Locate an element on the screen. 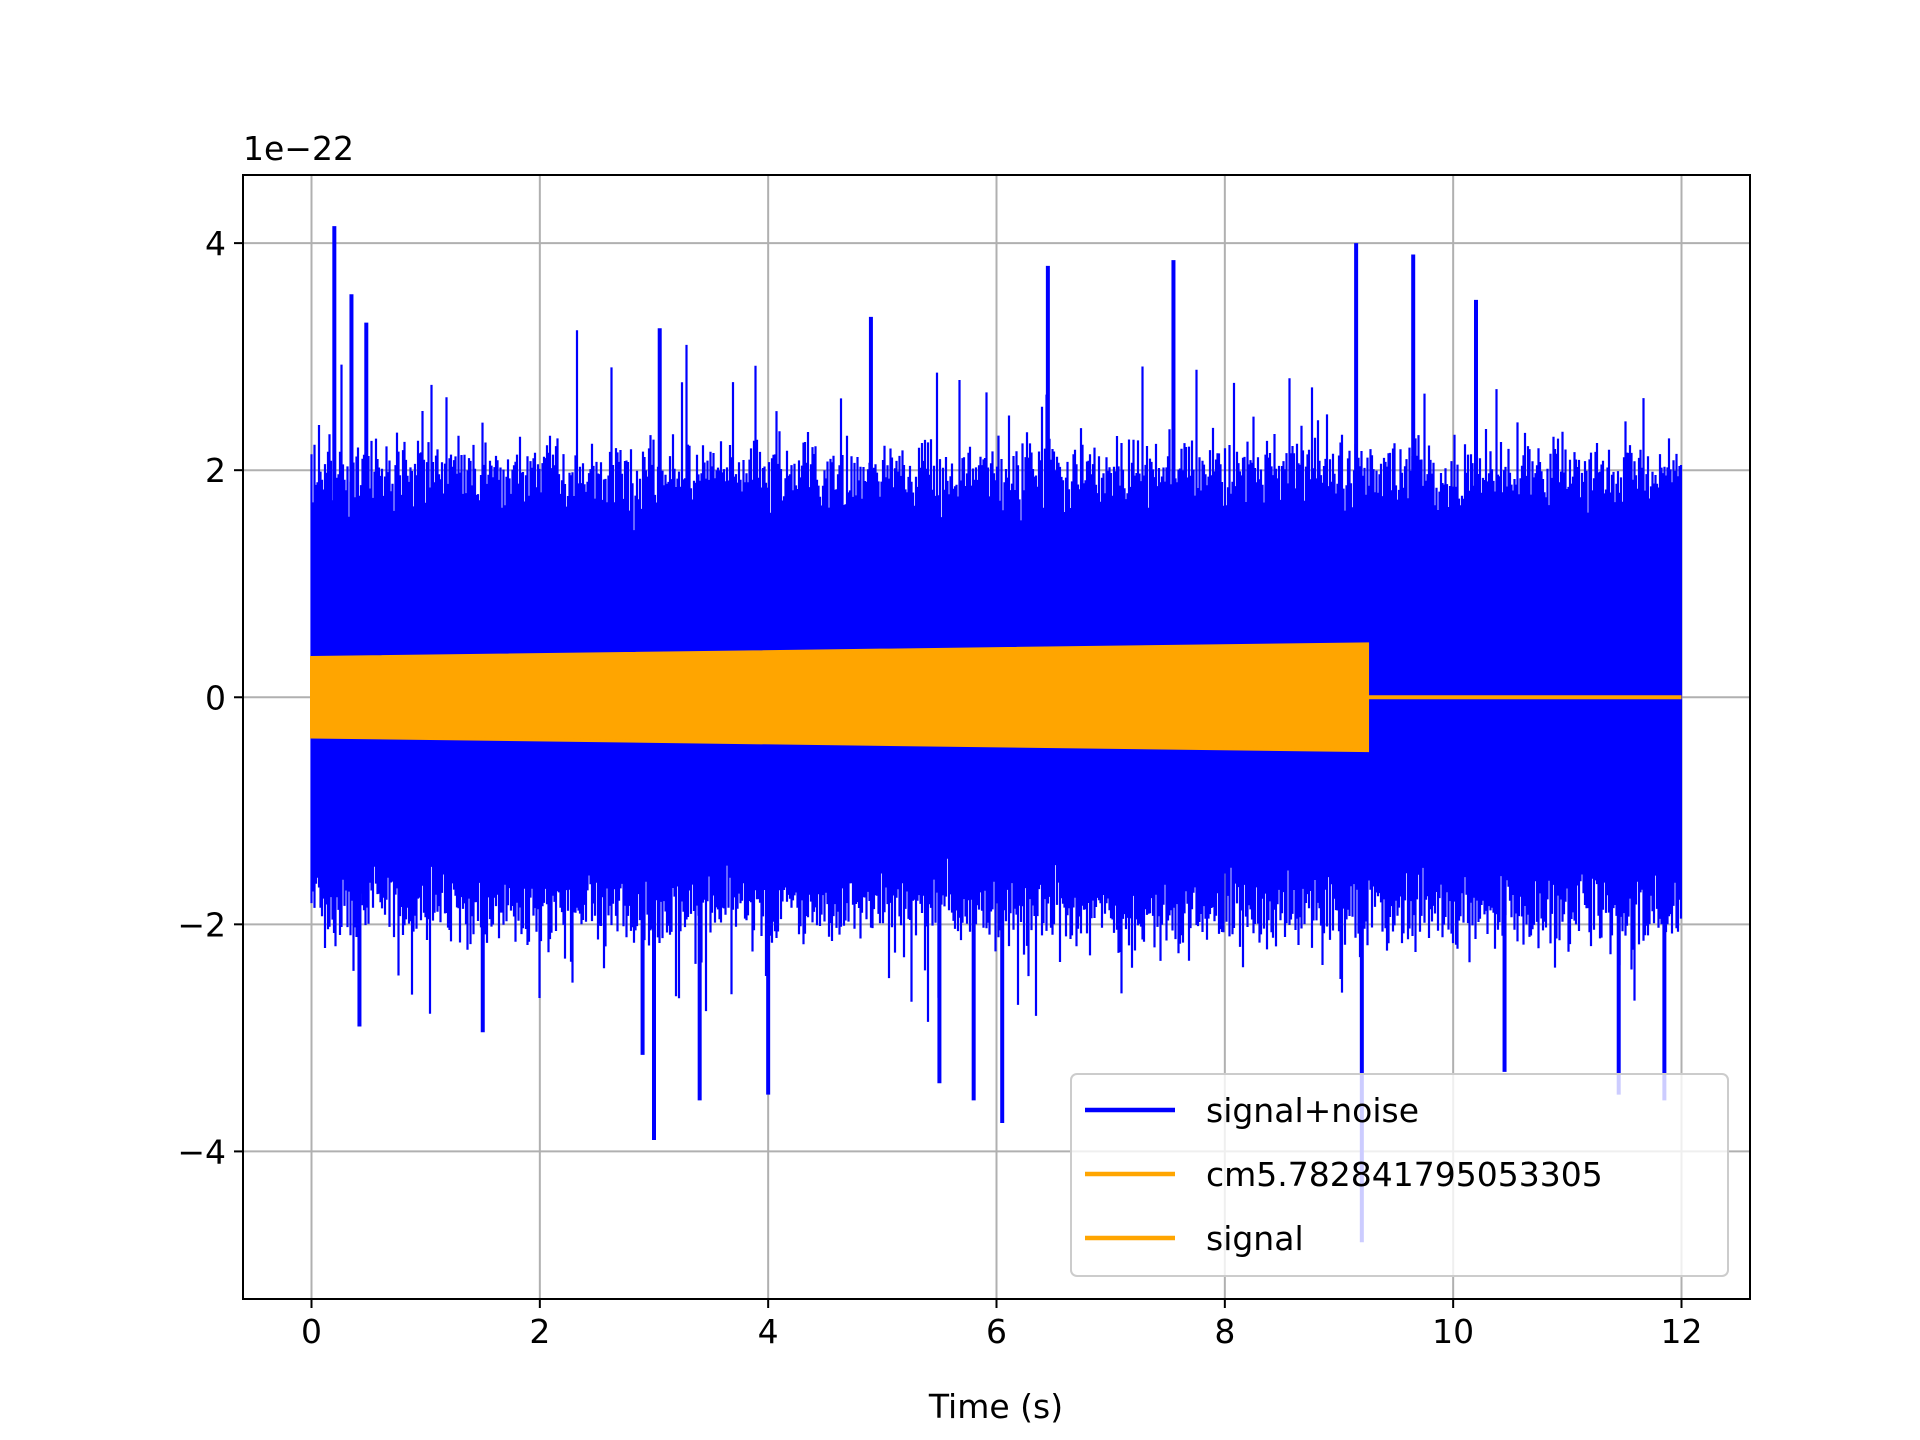 The image size is (1920, 1440). x-tick-label: 8 is located at coordinates (1224, 1331).